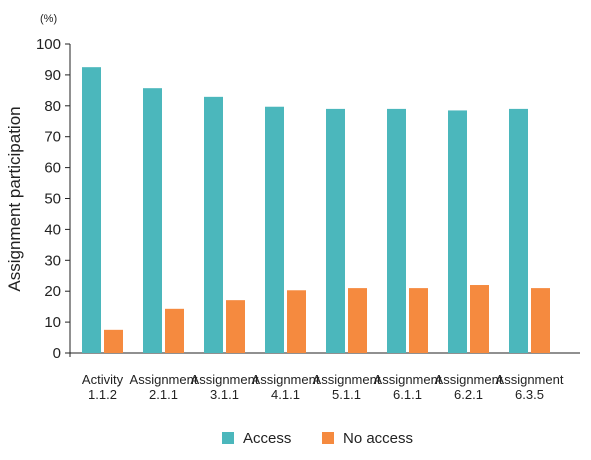 Image resolution: width=591 pixels, height=460 pixels. I want to click on legend: Access No access, so click(317, 438).